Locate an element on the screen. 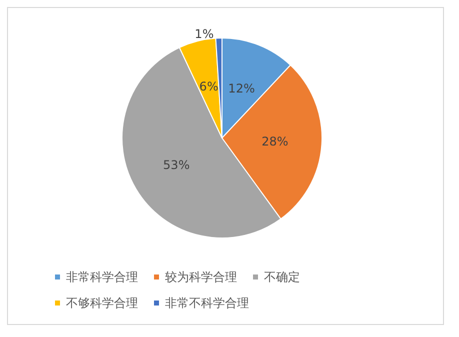 This screenshot has width=459, height=337. data-label: 1% is located at coordinates (204, 34).